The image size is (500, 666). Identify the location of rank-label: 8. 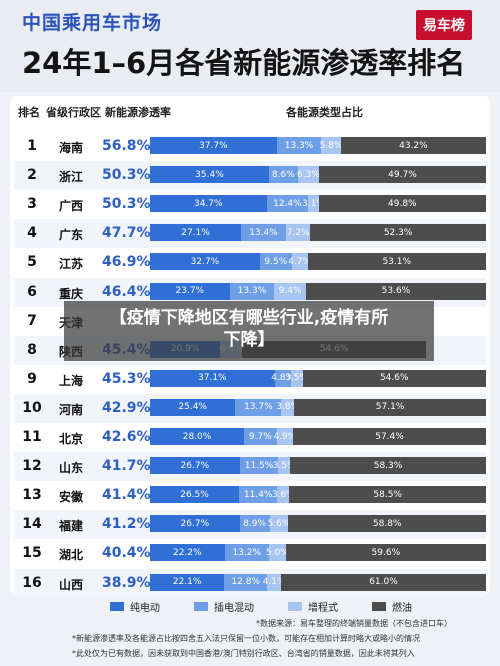
(32, 349).